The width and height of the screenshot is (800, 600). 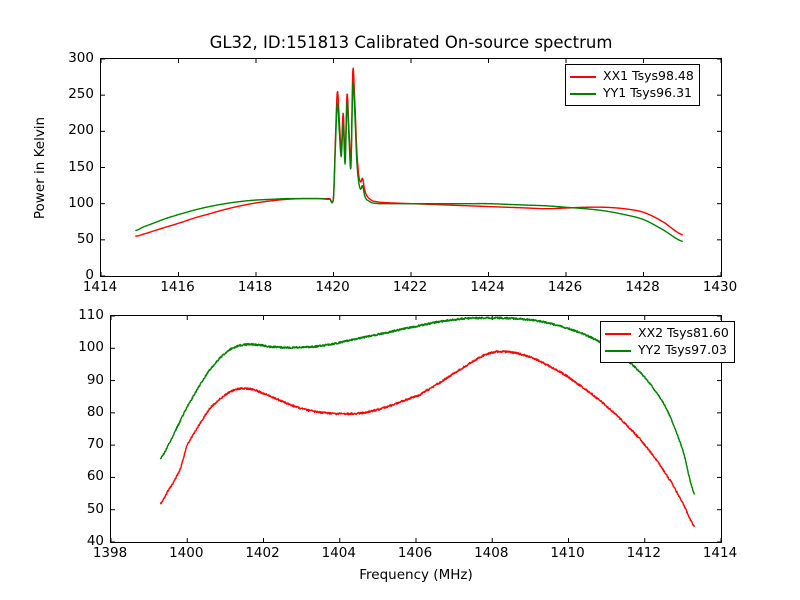 What do you see at coordinates (648, 76) in the screenshot?
I see `legend-label: XX1 Tsys98.48` at bounding box center [648, 76].